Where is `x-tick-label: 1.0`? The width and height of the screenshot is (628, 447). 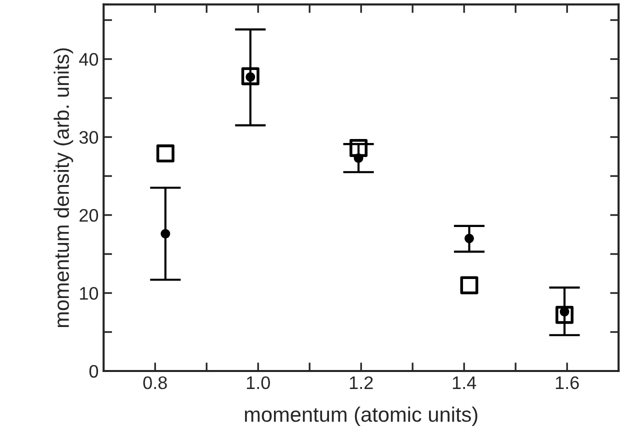
x-tick-label: 1.0 is located at coordinates (258, 383).